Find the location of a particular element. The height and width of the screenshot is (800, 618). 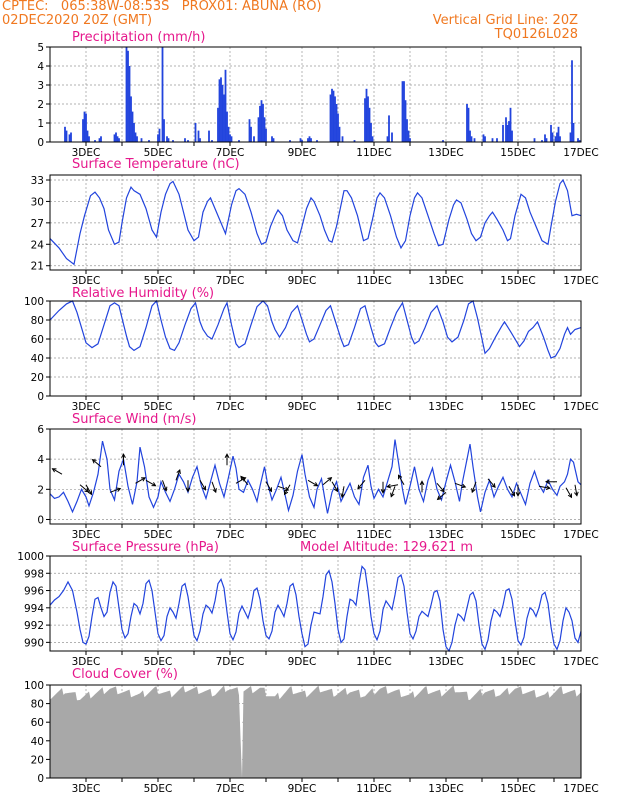

temp-xtick-label: 3DEC is located at coordinates (86, 281).